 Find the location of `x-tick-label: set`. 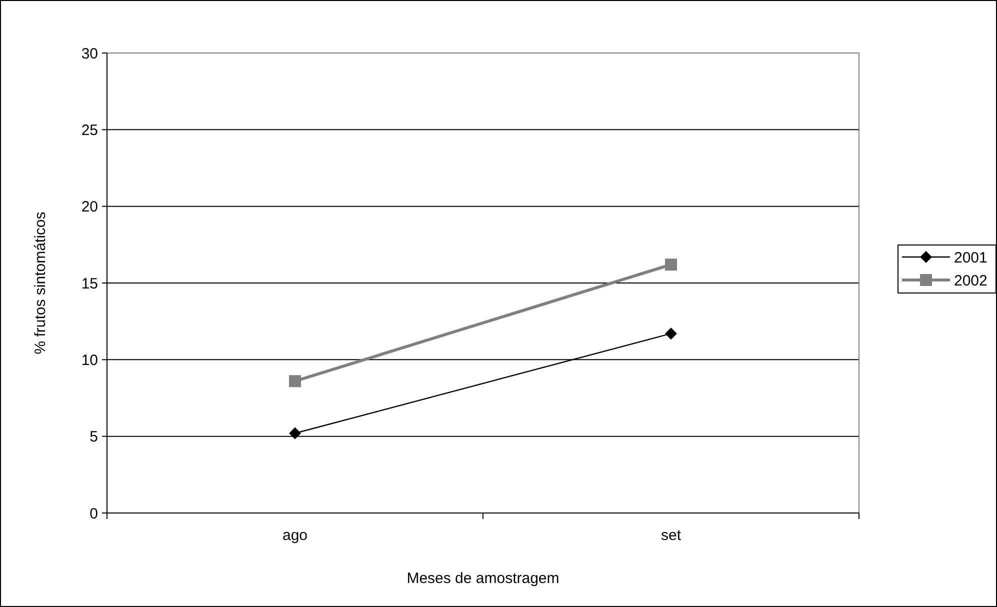

x-tick-label: set is located at coordinates (671, 535).